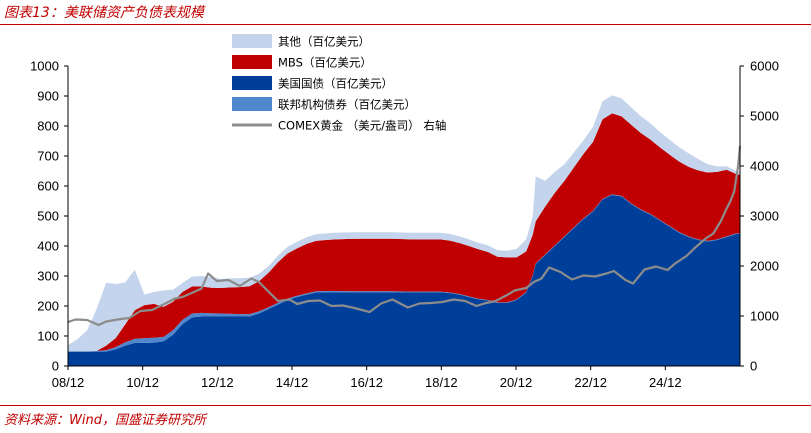  What do you see at coordinates (48, 96) in the screenshot?
I see `left-tick-label: 900` at bounding box center [48, 96].